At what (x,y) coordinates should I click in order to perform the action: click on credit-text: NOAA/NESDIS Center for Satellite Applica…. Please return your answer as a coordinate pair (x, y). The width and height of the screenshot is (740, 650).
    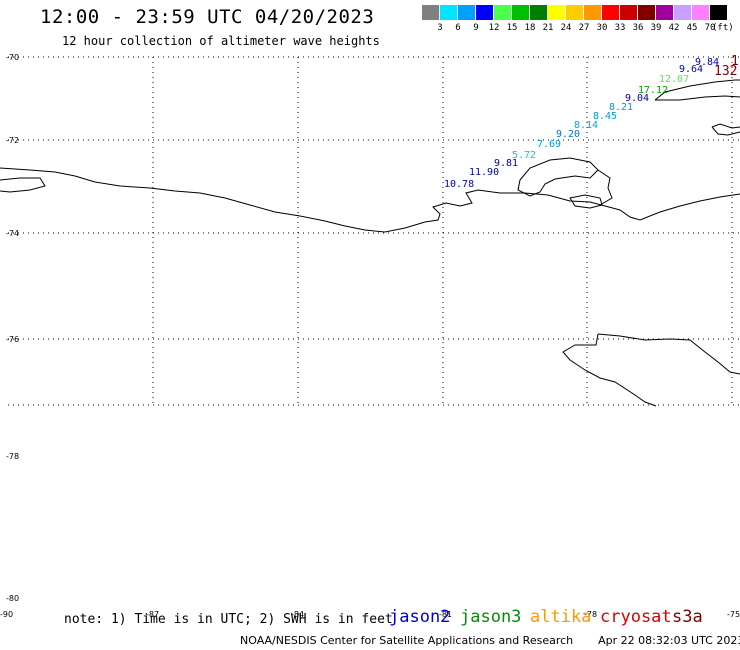
    Looking at the image, I should click on (407, 640).